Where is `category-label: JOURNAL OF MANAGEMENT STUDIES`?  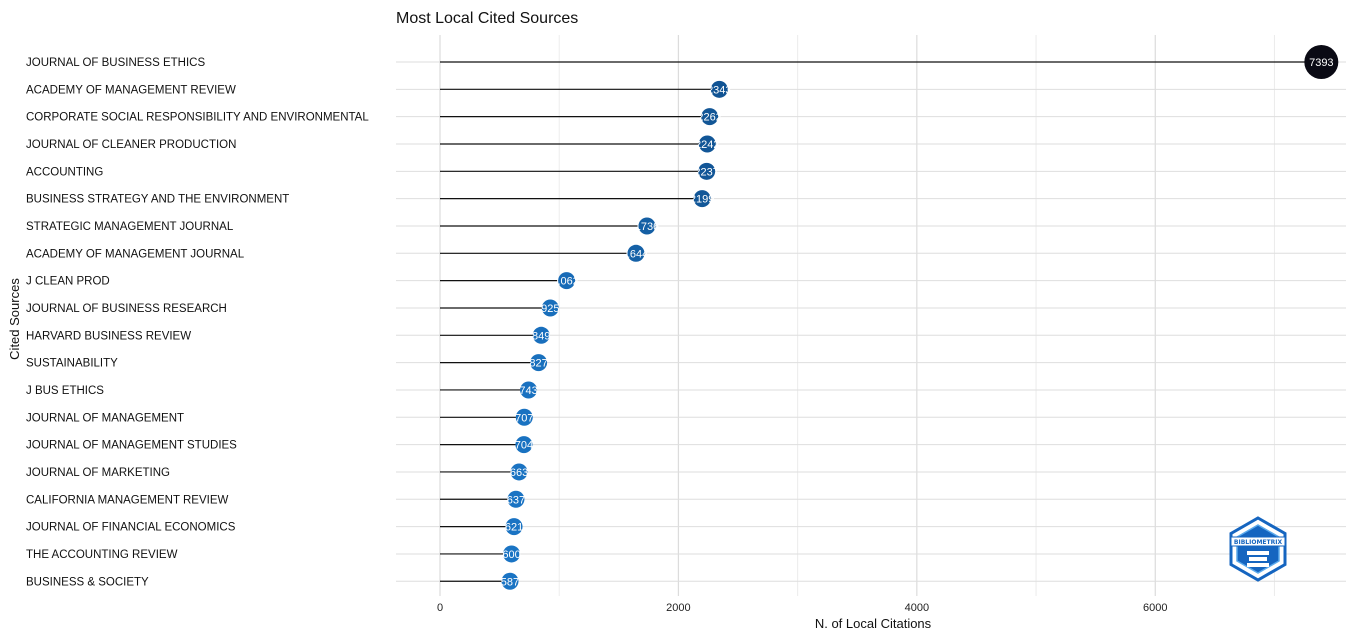 category-label: JOURNAL OF MANAGEMENT STUDIES is located at coordinates (131, 446).